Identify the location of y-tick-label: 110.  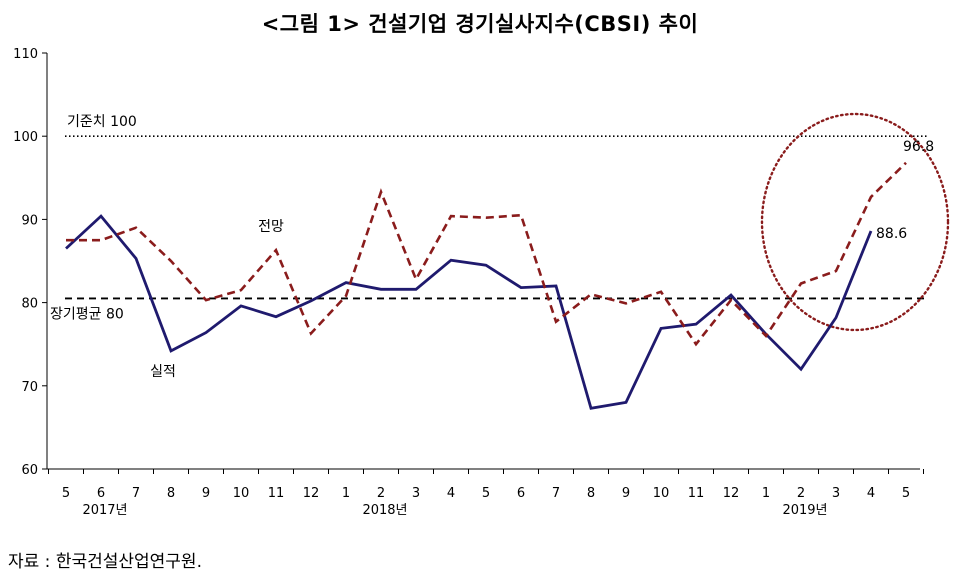
(25, 54).